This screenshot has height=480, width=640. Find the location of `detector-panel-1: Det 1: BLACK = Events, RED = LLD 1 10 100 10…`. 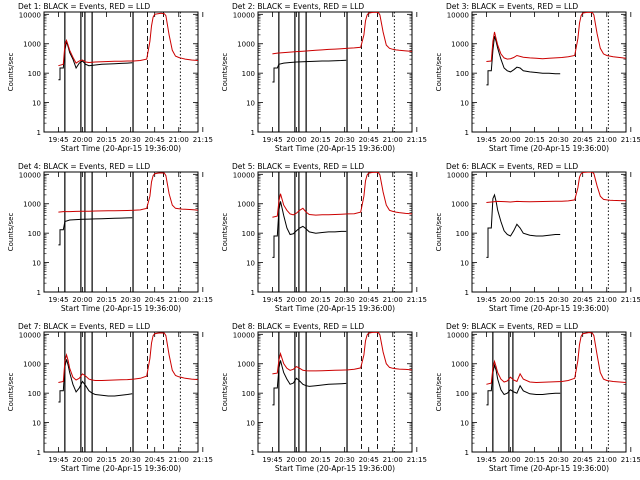

detector-panel-1: Det 1: BLACK = Events, RED = LLD 1 10 100 10… is located at coordinates (110, 77).